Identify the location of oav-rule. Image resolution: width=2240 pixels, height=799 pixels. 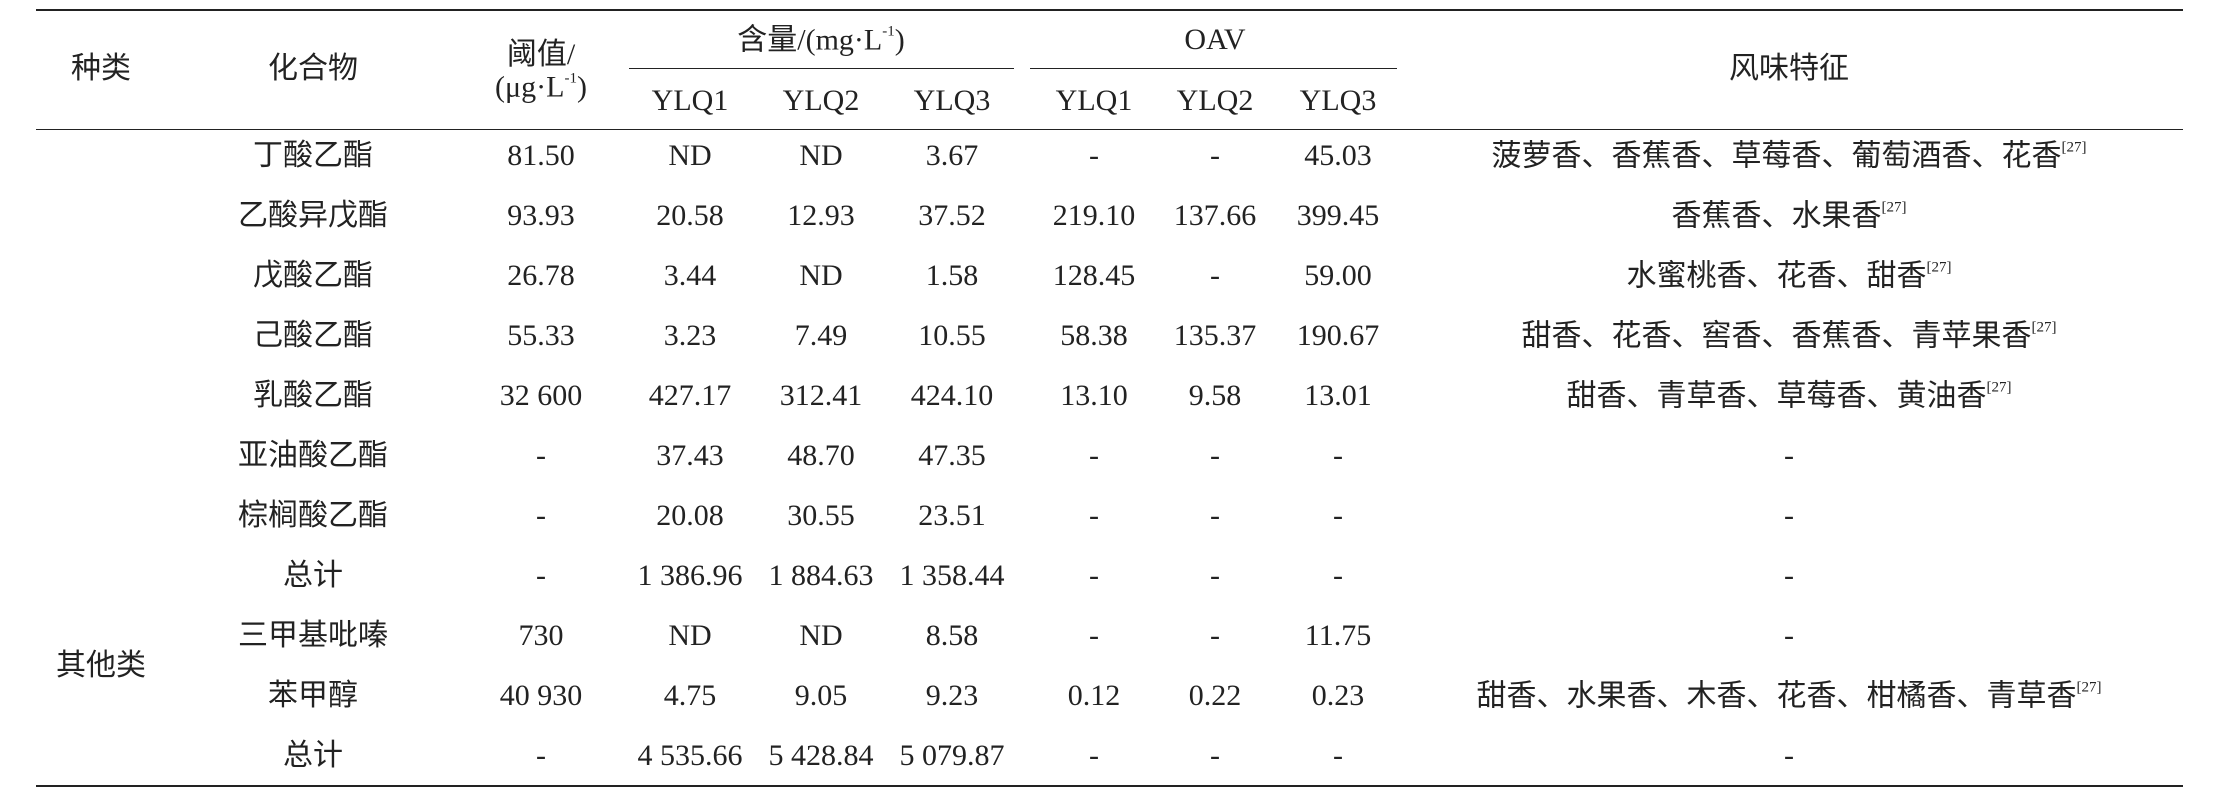
(1213, 68).